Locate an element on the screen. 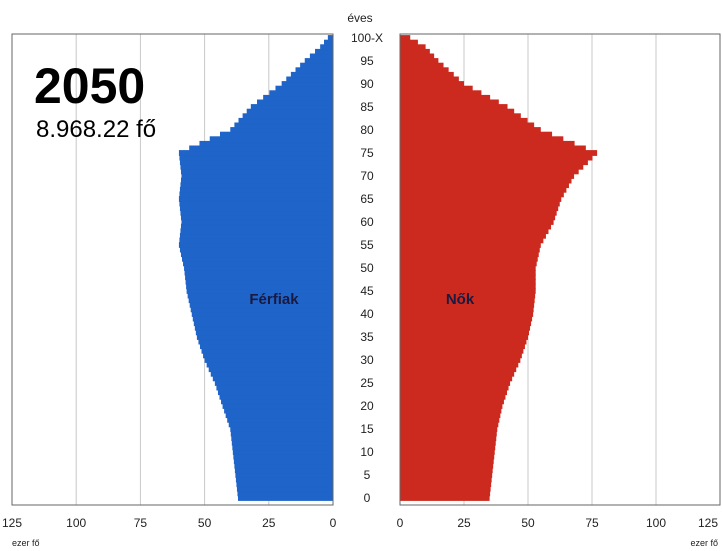 Image resolution: width=723 pixels, height=551 pixels. age-tick-95: 95 is located at coordinates (367, 61).